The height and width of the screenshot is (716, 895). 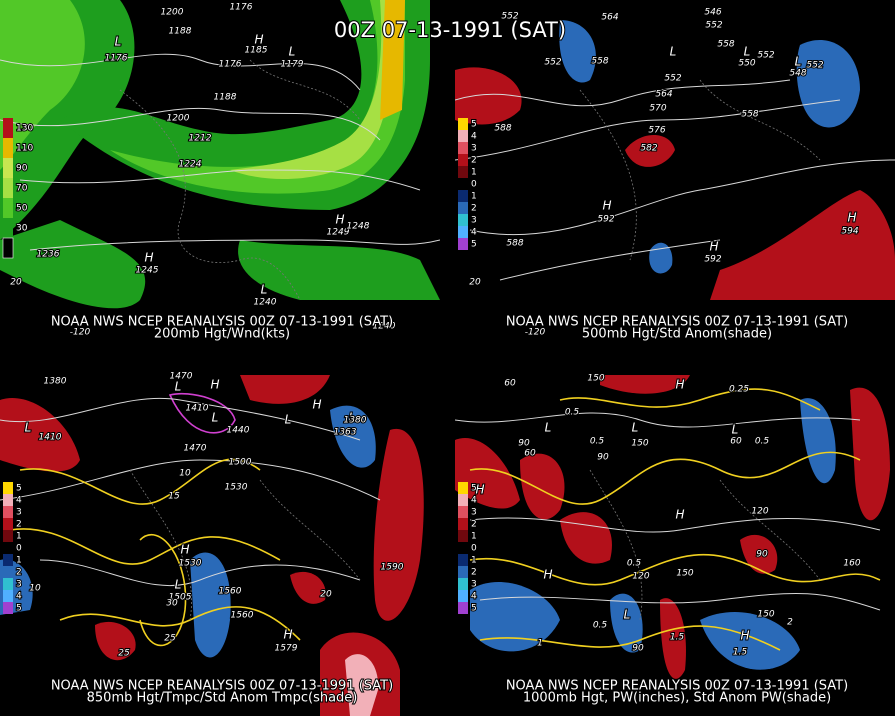 What do you see at coordinates (181, 377) in the screenshot?
I see `contour-label: 1470` at bounding box center [181, 377].